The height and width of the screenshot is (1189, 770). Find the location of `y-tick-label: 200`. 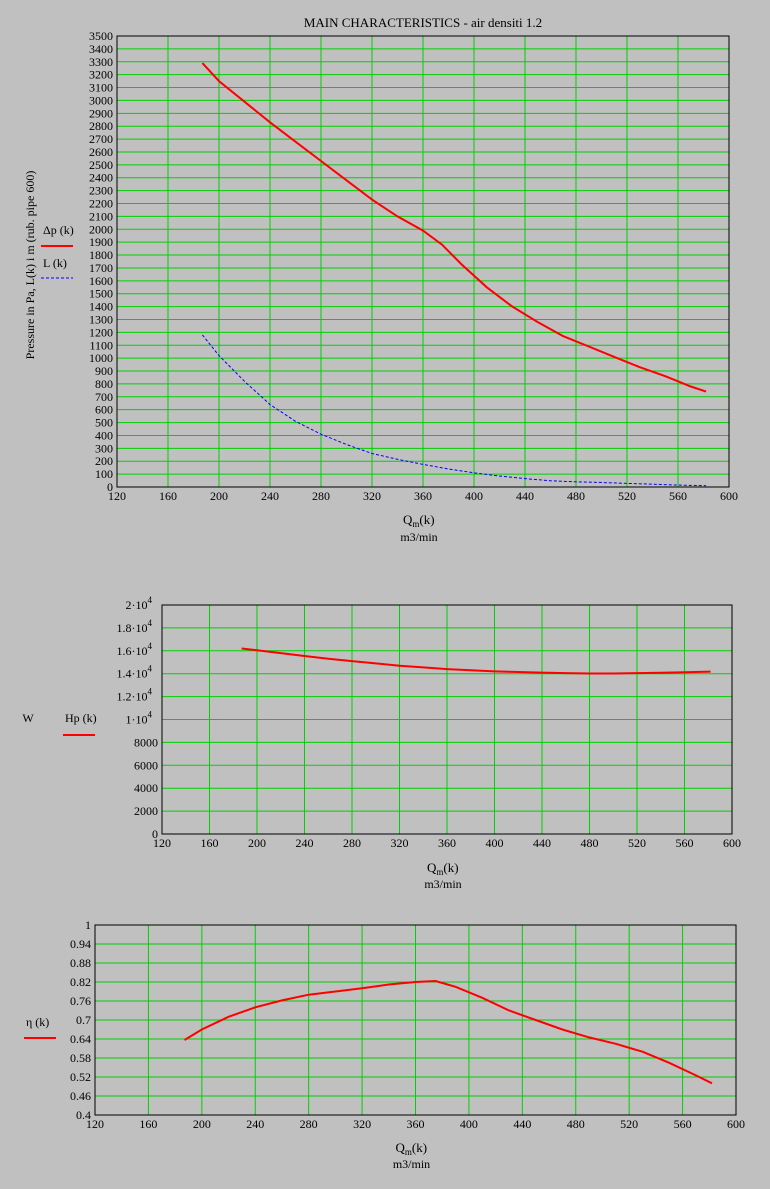

y-tick-label: 200 is located at coordinates (104, 461).